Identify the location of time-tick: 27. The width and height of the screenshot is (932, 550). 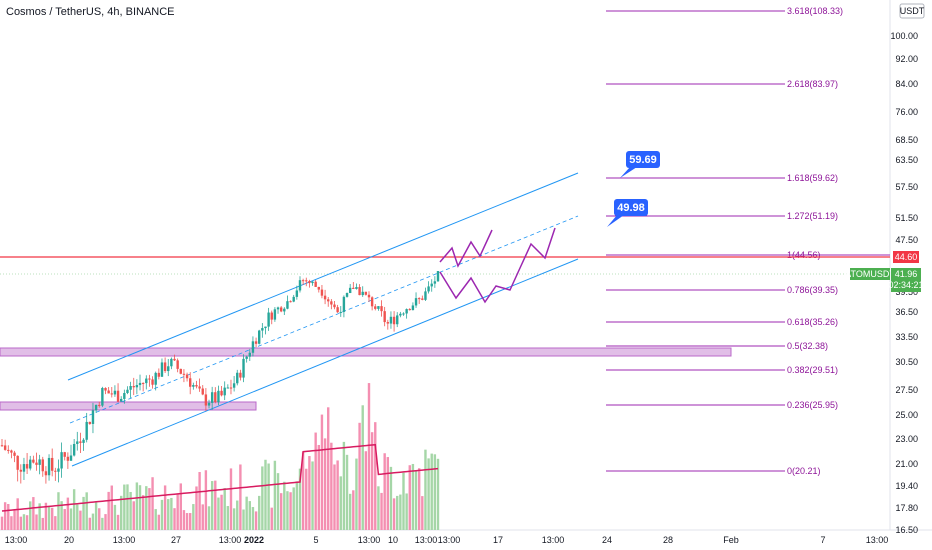
(176, 540).